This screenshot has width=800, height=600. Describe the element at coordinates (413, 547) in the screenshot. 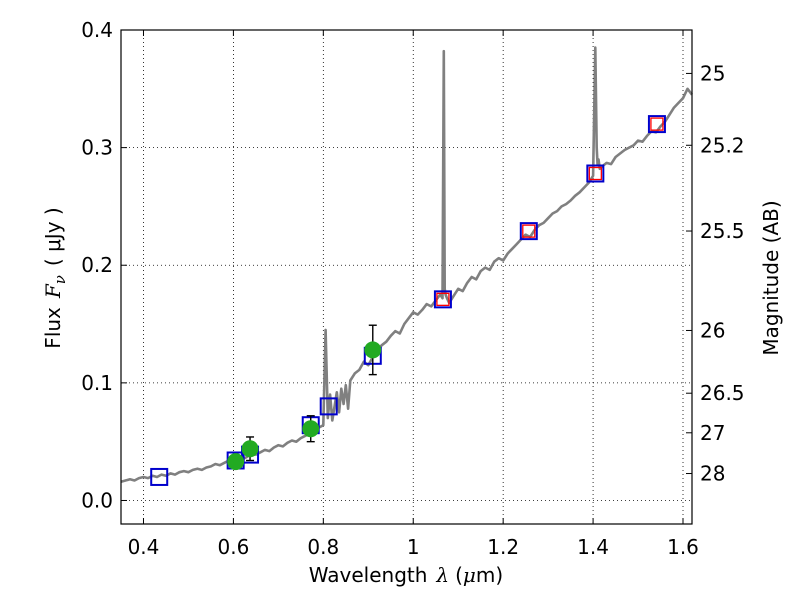

I see `x-tick-label: 1` at that location.